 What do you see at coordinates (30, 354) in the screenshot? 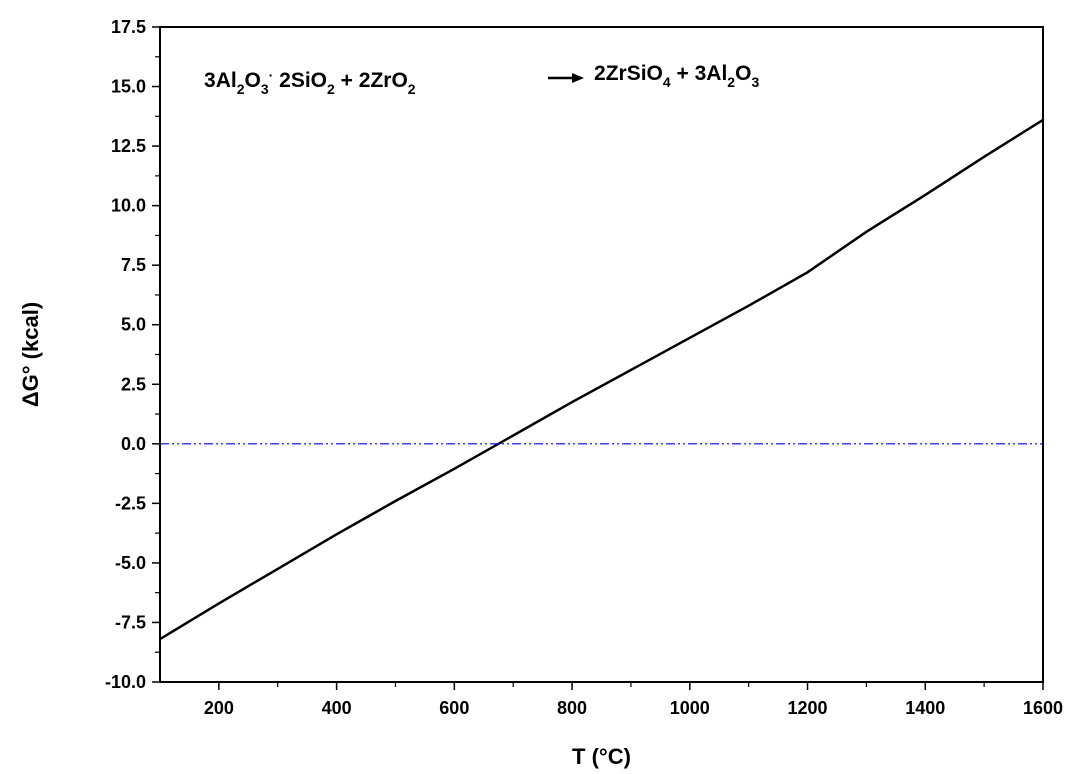
I see `y-axis-title: ΔG° (kcal)` at bounding box center [30, 354].